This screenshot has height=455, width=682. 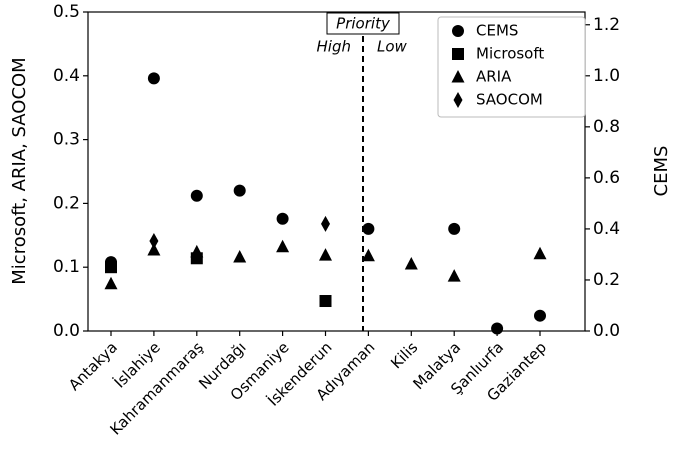 What do you see at coordinates (606, 76) in the screenshot?
I see `y2-tick-label: 1.0` at bounding box center [606, 76].